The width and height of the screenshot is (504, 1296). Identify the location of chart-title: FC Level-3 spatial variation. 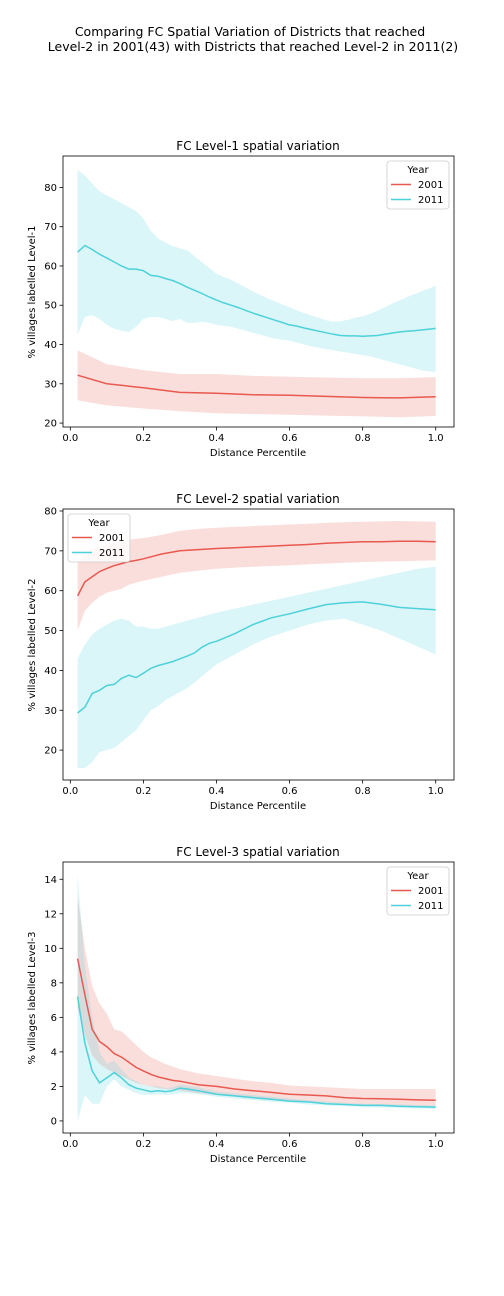
(257, 852).